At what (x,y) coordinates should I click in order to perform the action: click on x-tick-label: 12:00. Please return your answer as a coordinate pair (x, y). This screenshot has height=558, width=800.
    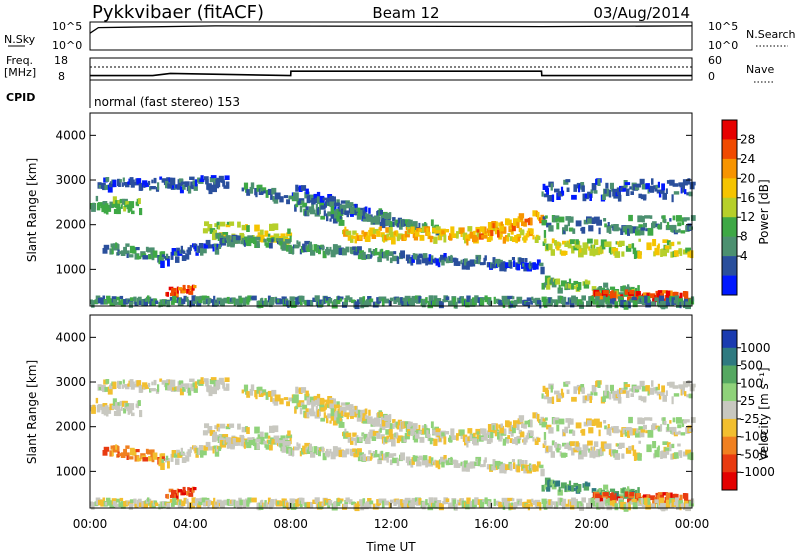
    Looking at the image, I should click on (391, 524).